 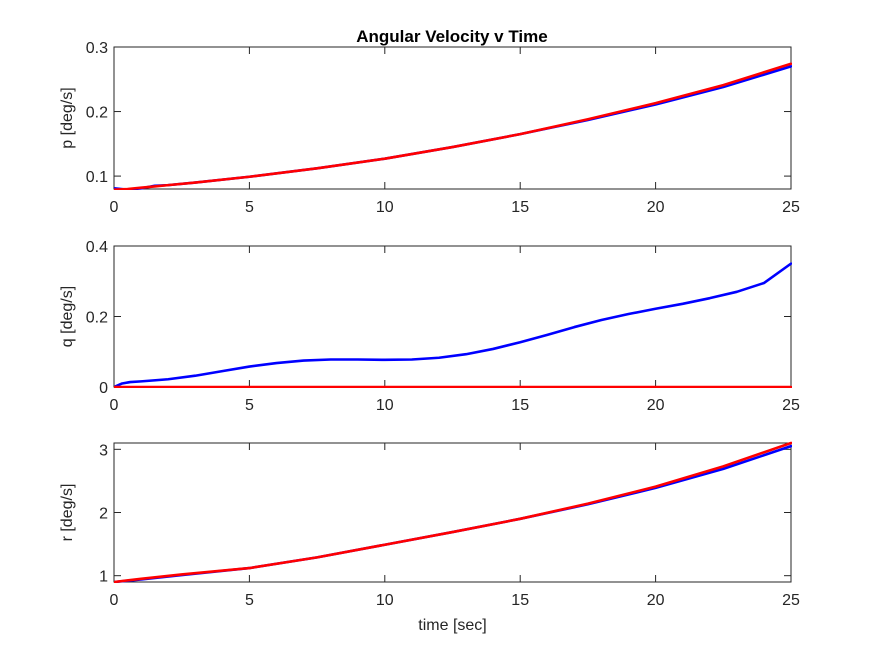 What do you see at coordinates (103, 450) in the screenshot?
I see `y-tick-label: 3` at bounding box center [103, 450].